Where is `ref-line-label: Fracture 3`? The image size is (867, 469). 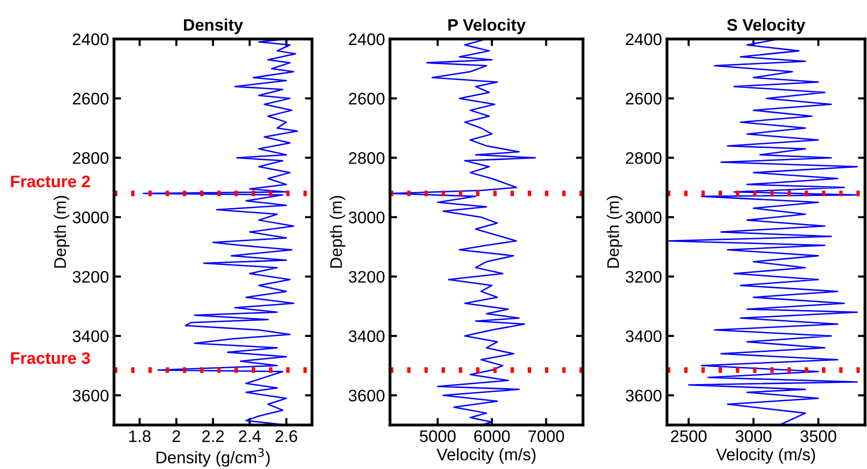
ref-line-label: Fracture 3 is located at coordinates (50, 358).